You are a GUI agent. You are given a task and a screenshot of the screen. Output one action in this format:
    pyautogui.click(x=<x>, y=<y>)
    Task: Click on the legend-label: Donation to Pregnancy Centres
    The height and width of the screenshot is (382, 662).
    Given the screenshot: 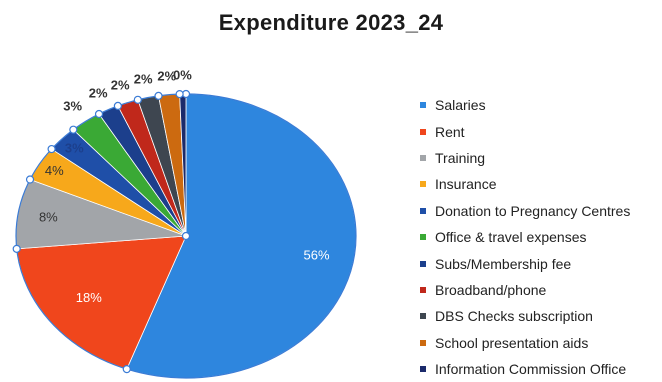 What is the action you would take?
    pyautogui.click(x=533, y=210)
    